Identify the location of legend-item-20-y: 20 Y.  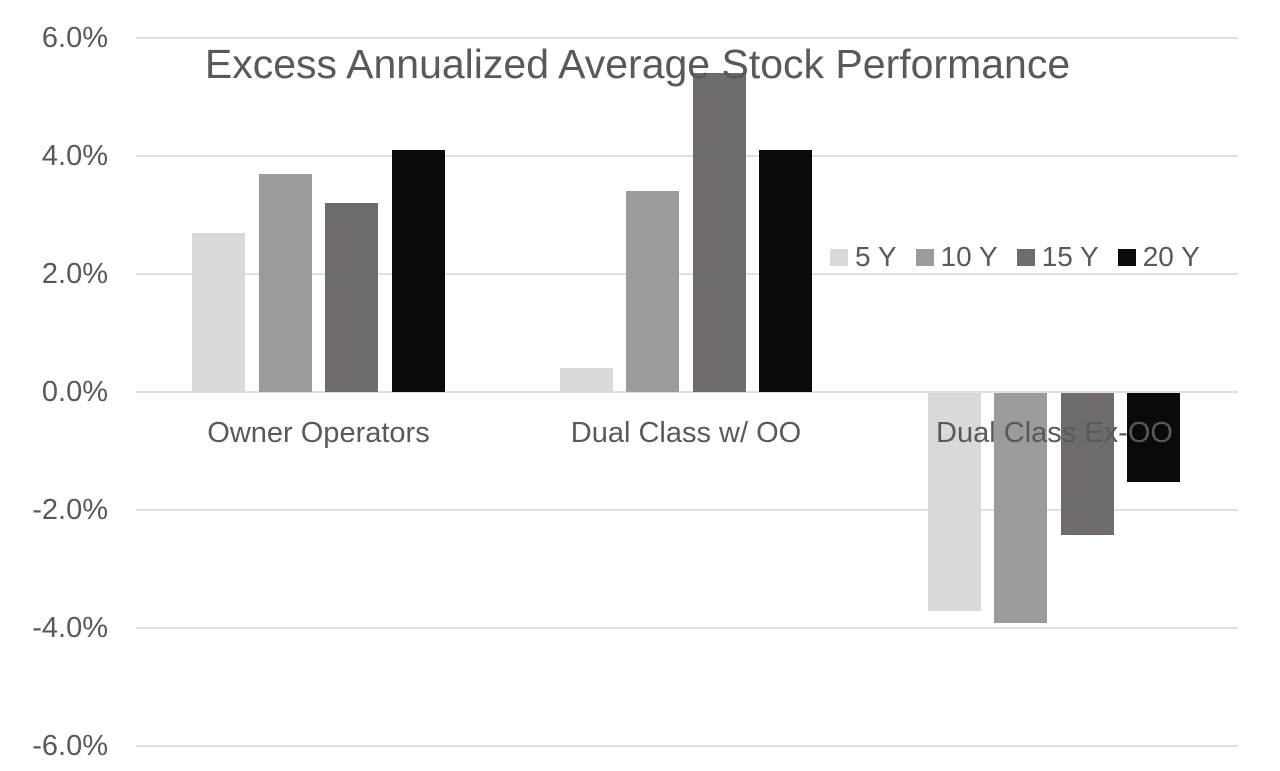
(1158, 256).